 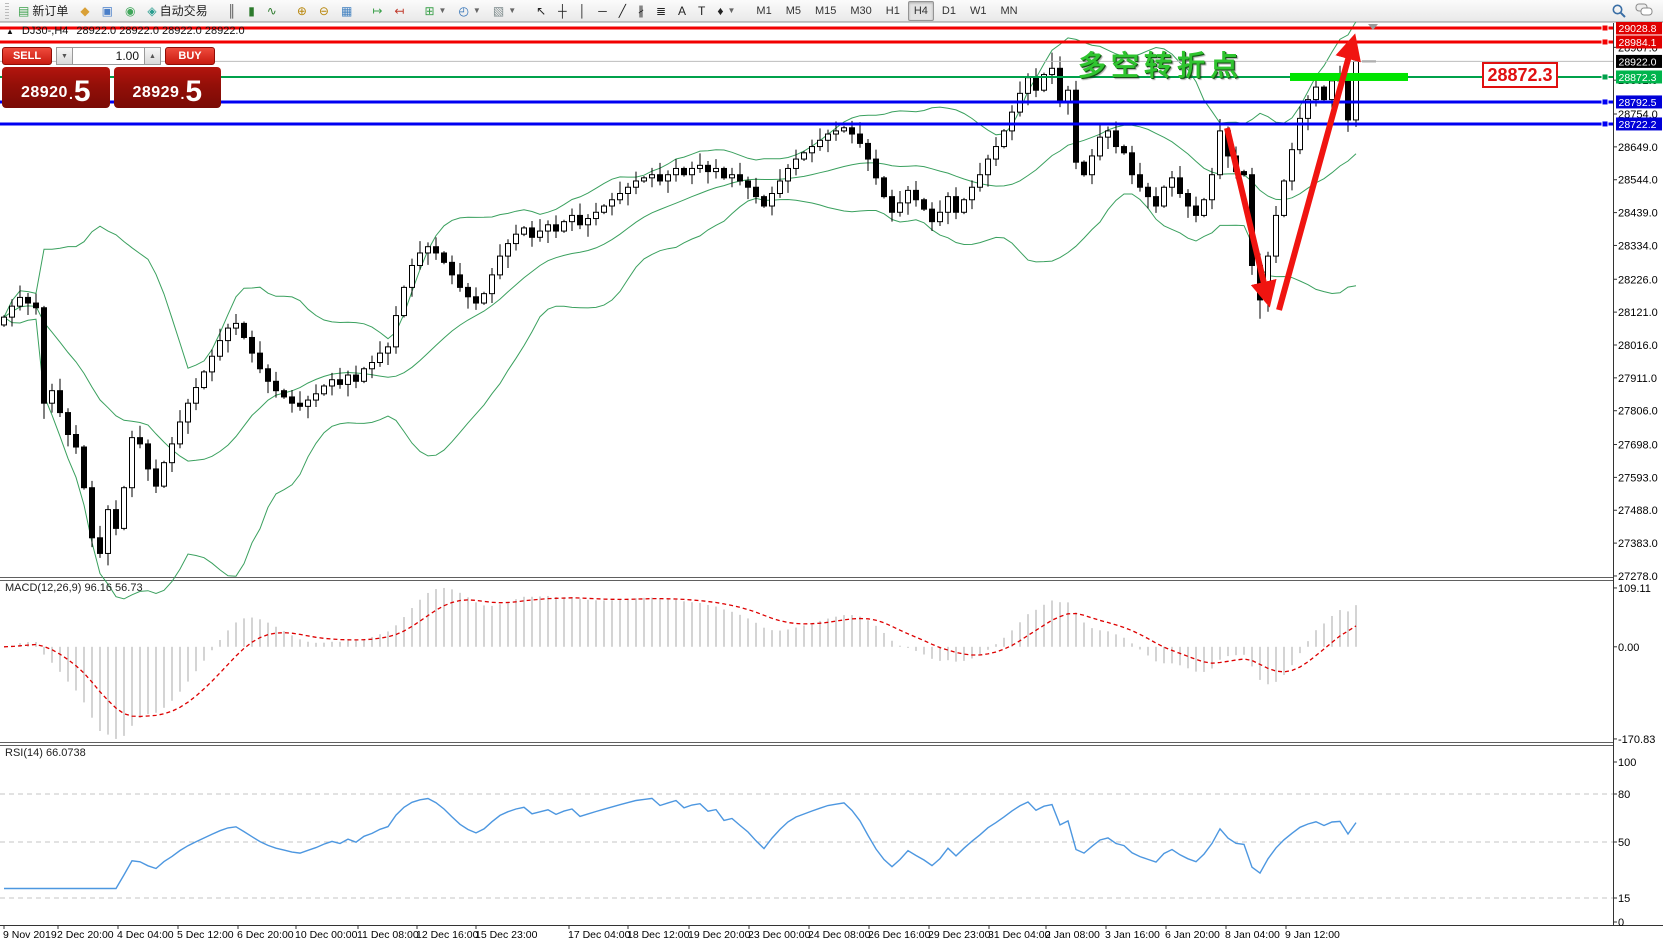 What do you see at coordinates (107, 10) in the screenshot?
I see `navigator-icon: ▣` at bounding box center [107, 10].